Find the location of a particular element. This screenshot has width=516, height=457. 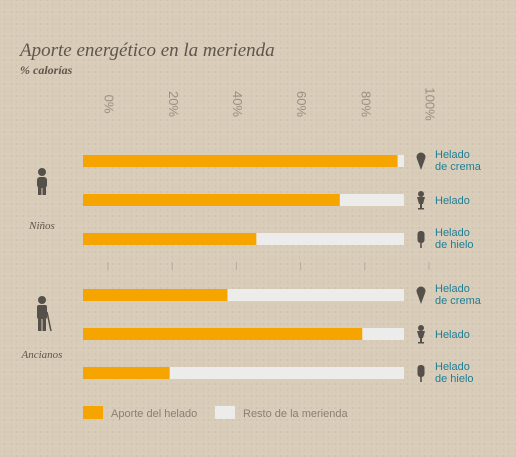

x-tick-label: 40% is located at coordinates (237, 104).